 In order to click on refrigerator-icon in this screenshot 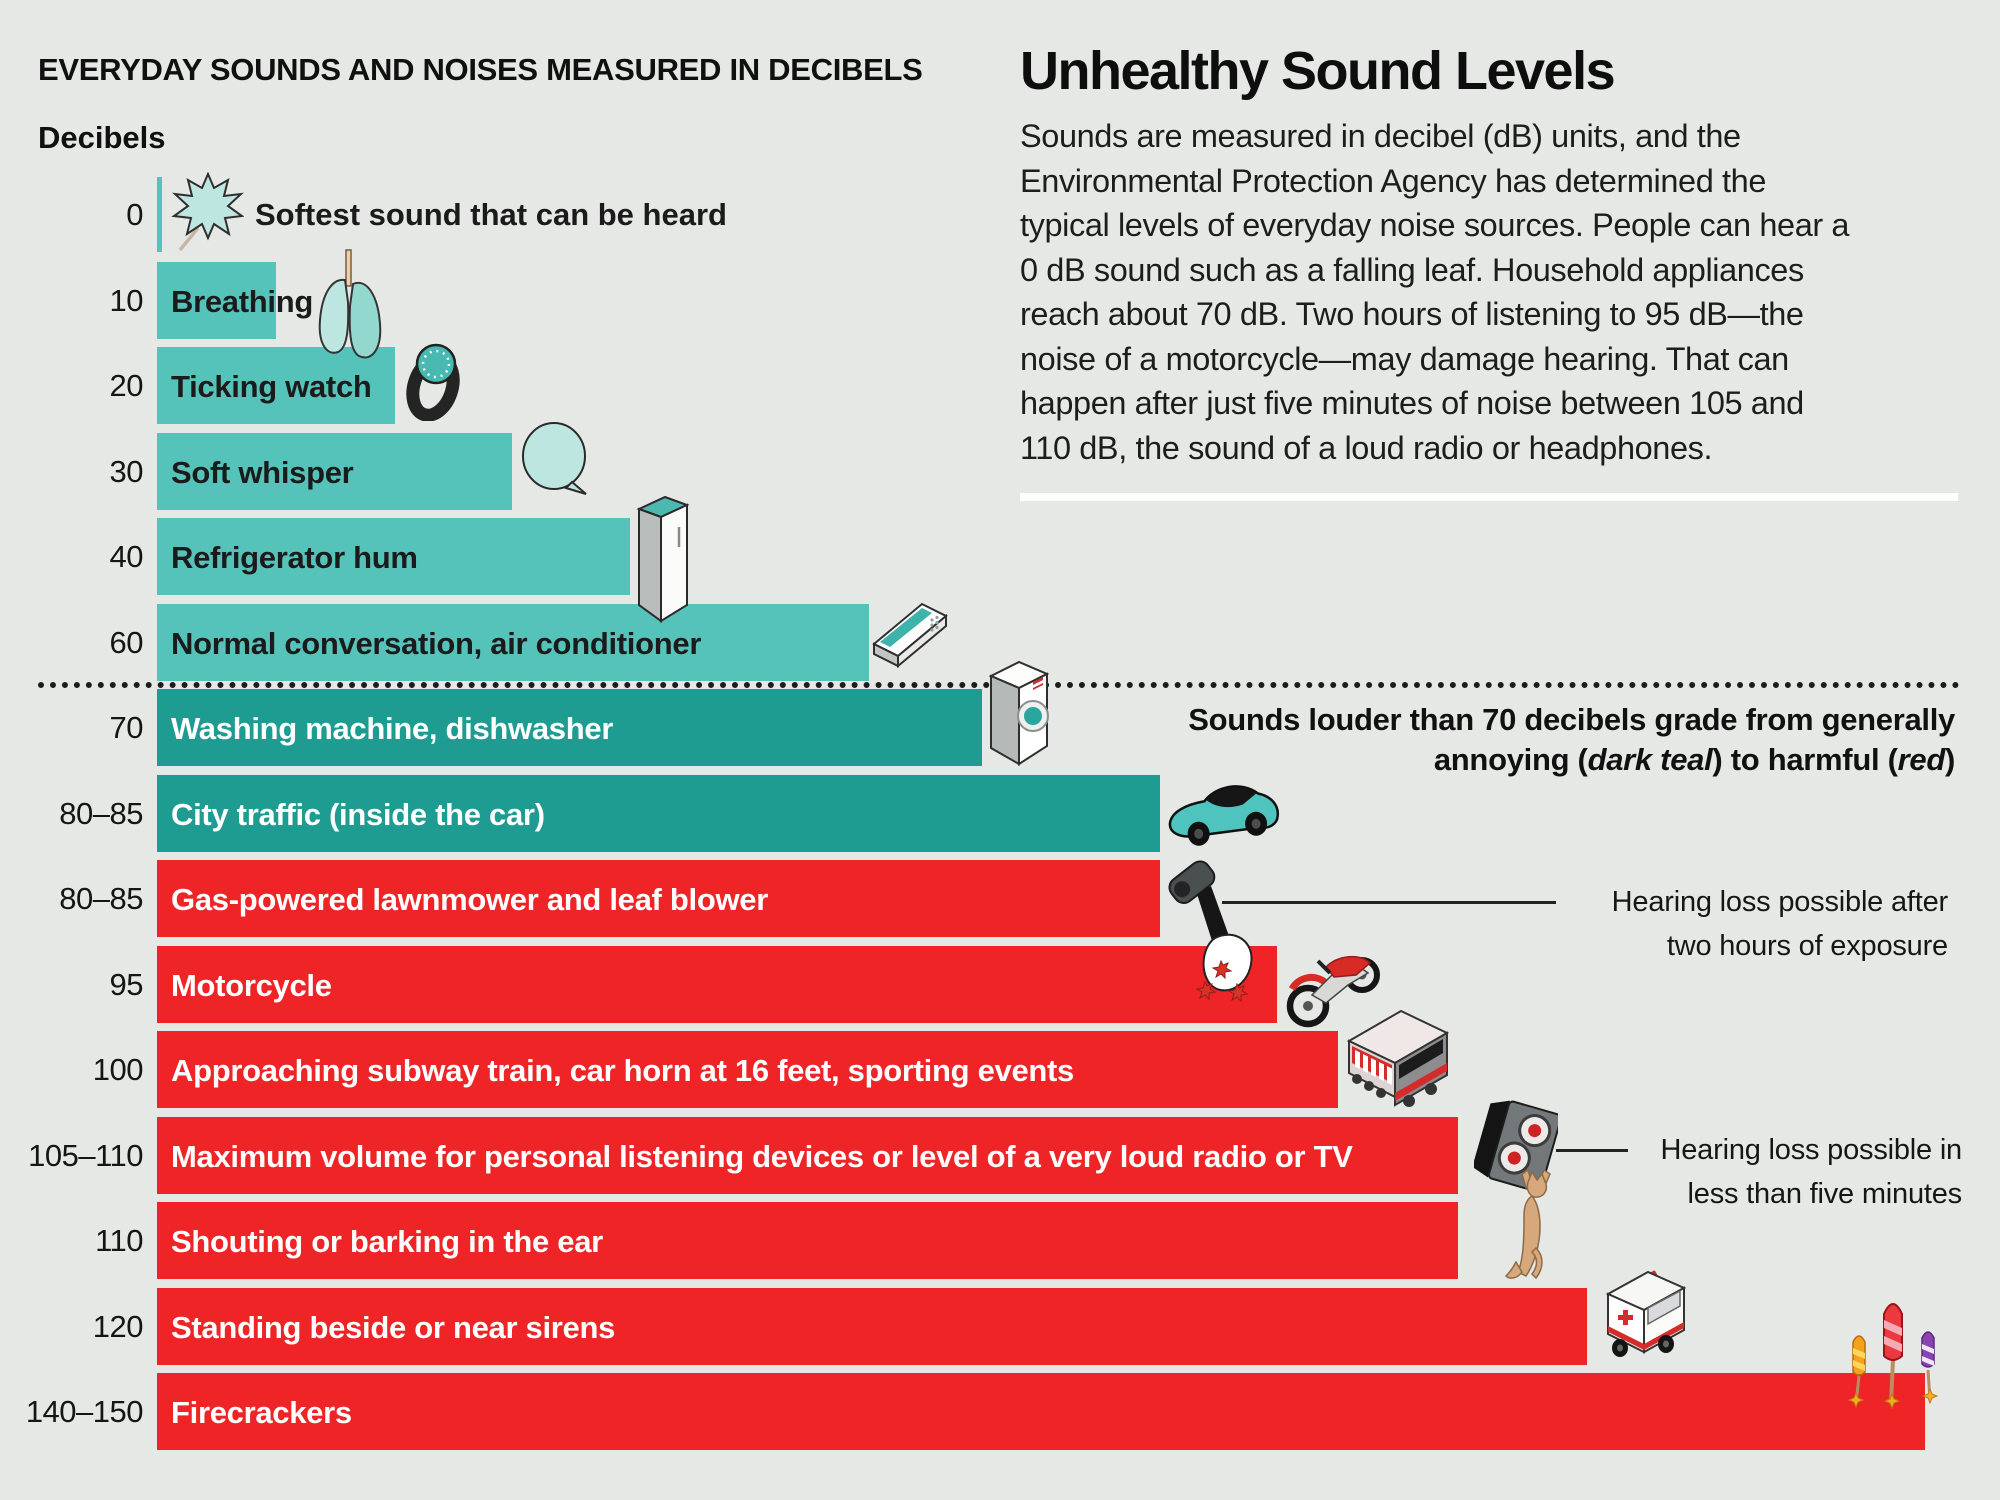, I will do `click(663, 559)`.